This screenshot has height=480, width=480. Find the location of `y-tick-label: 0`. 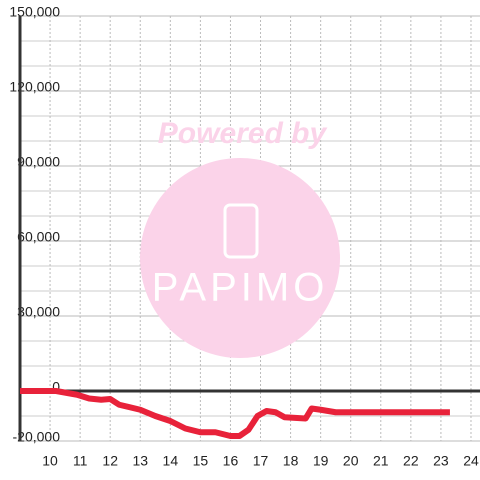

y-tick-label: 0 is located at coordinates (56, 387).